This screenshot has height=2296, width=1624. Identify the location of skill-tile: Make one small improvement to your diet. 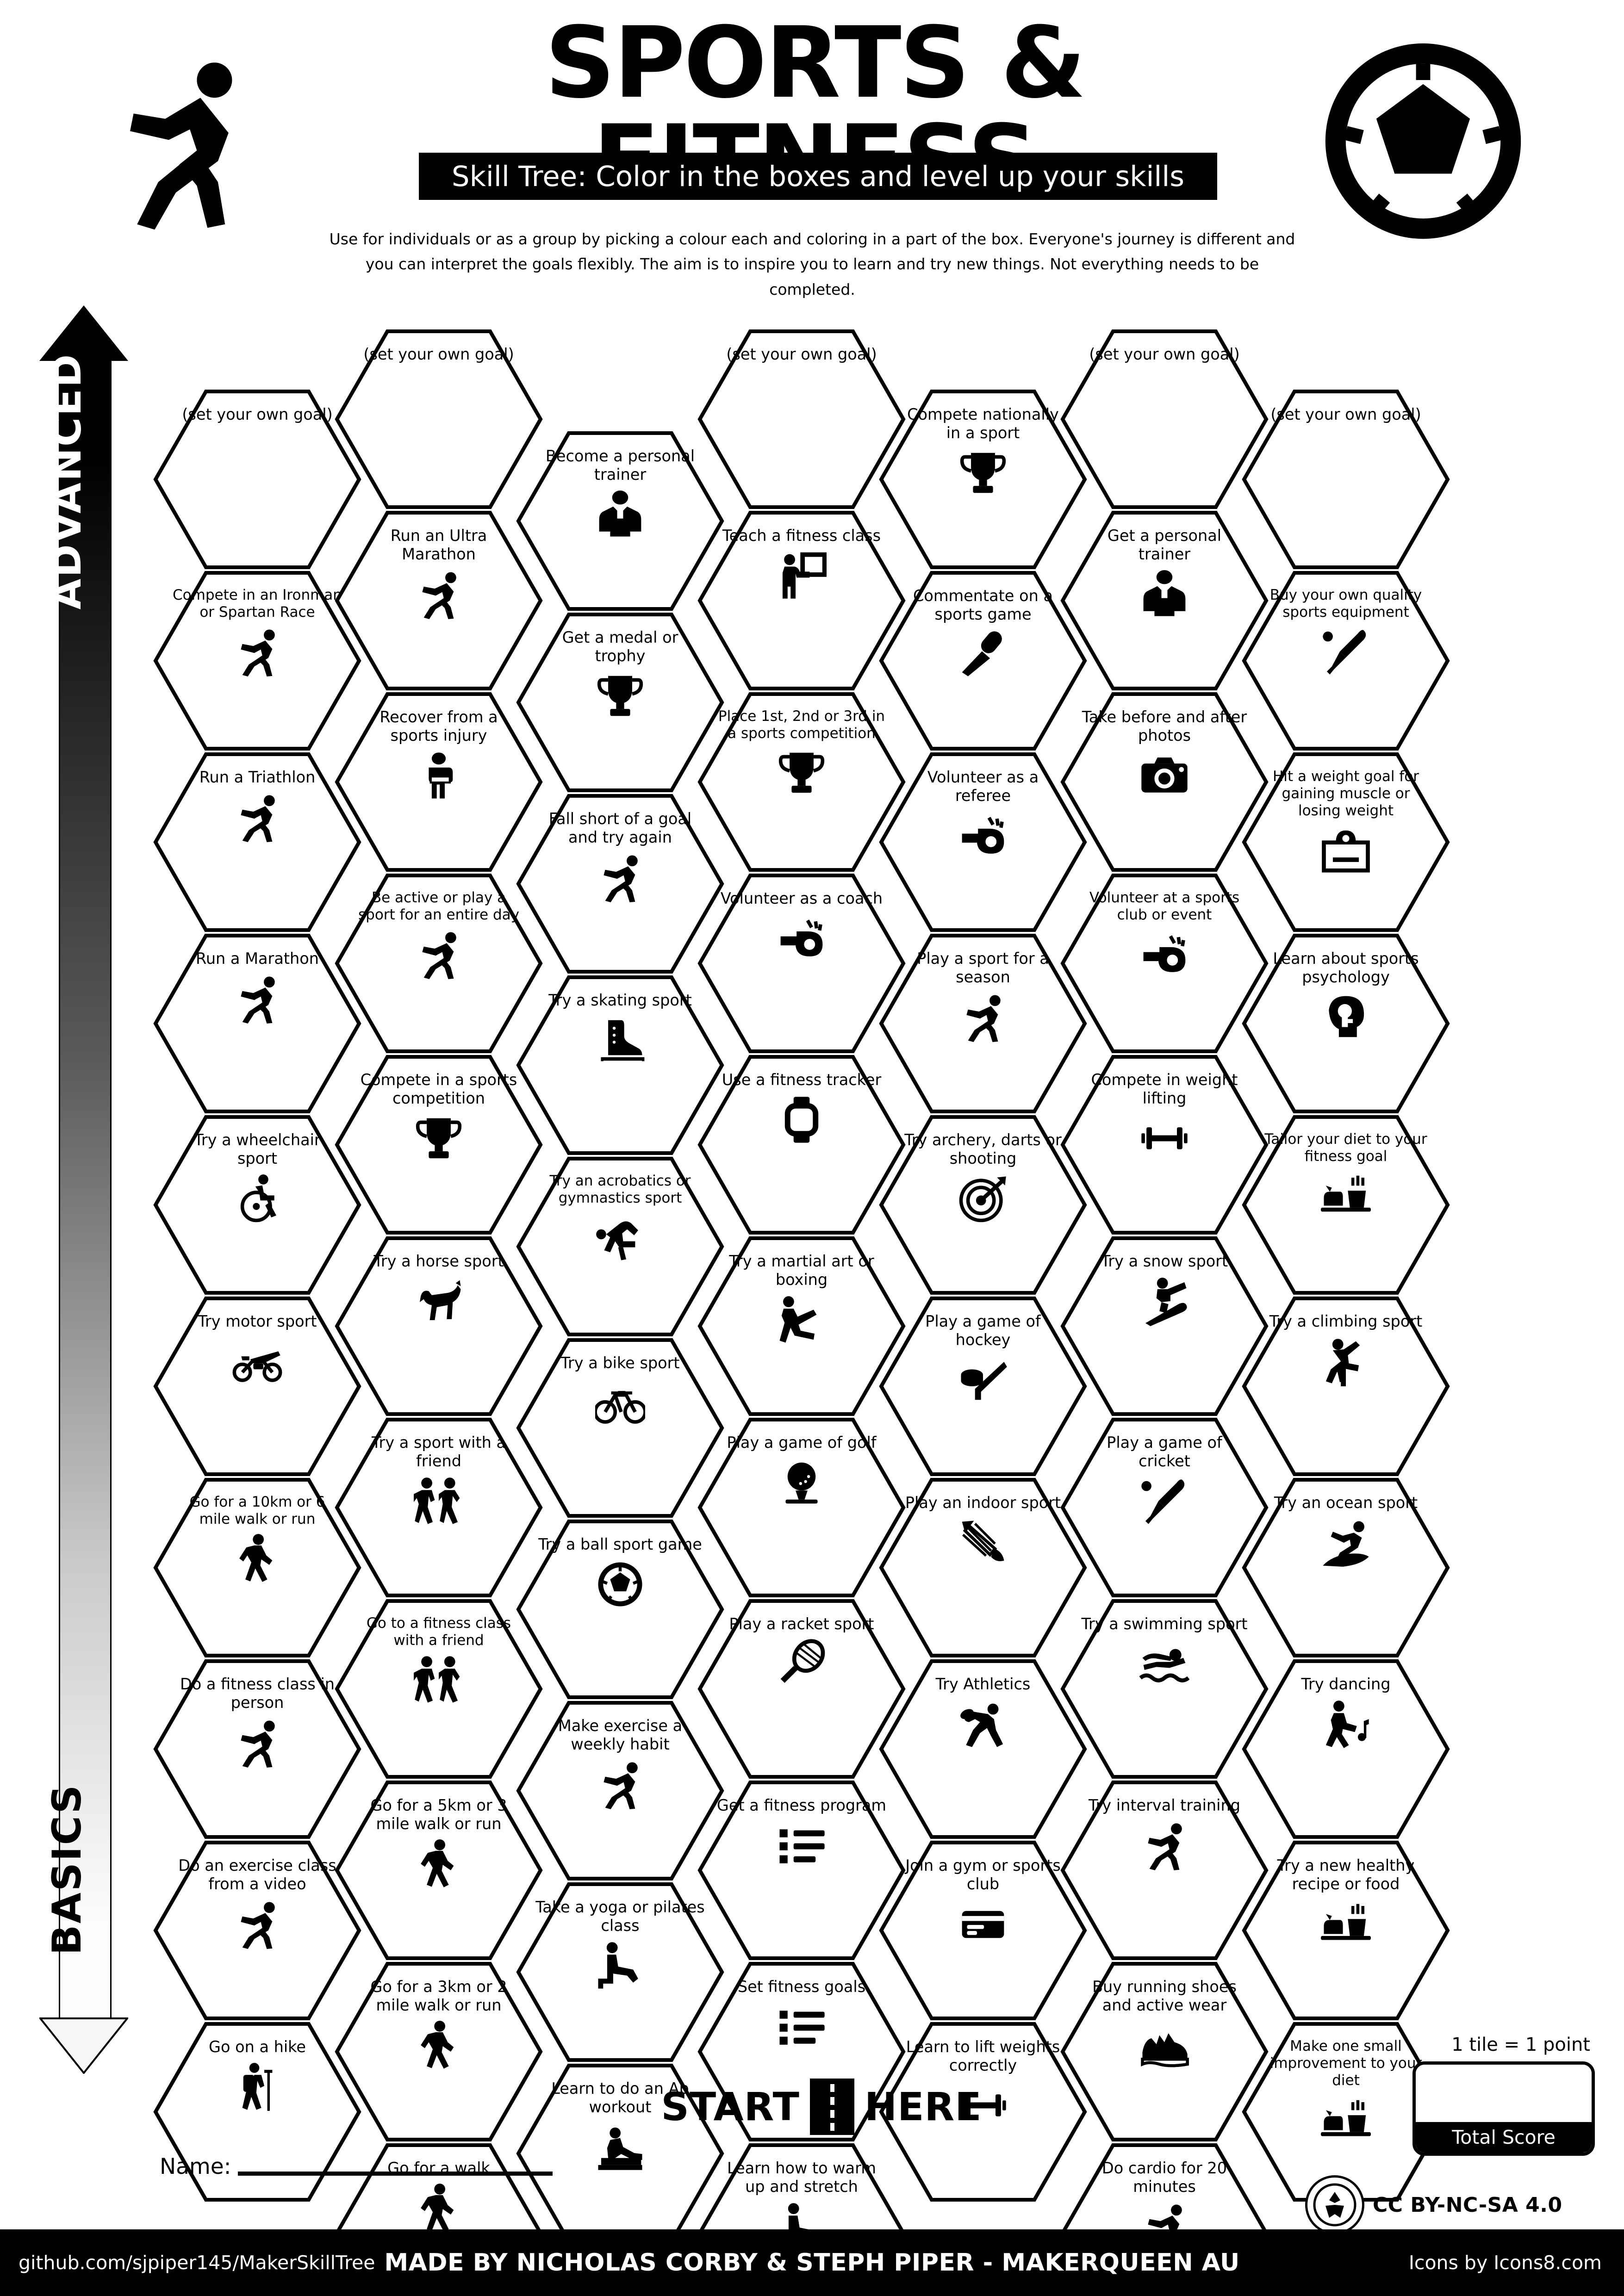
(1345, 2112).